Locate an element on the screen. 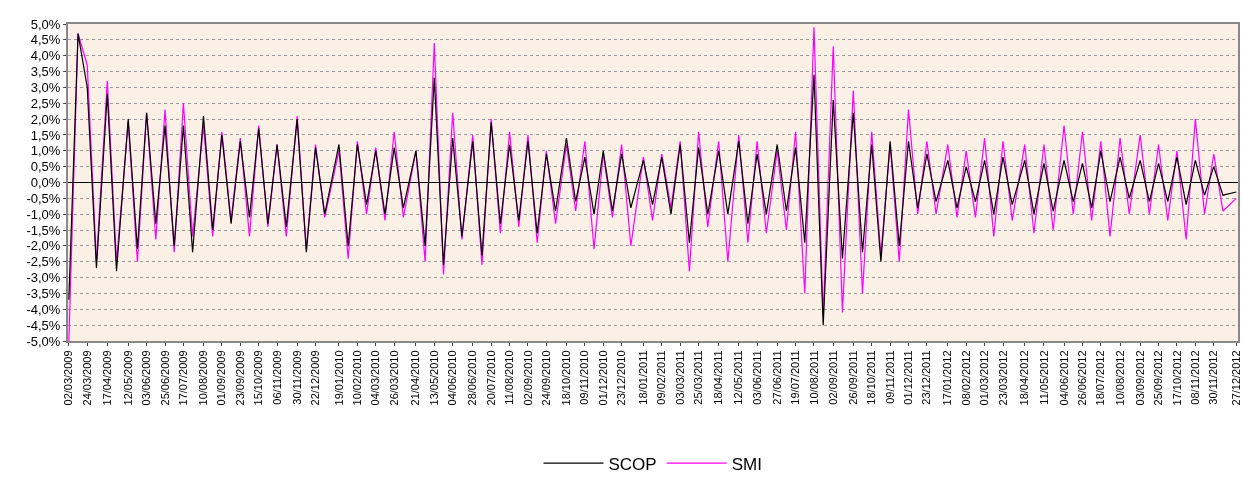  x-tick-label: 23/12/2011 is located at coordinates (926, 377).